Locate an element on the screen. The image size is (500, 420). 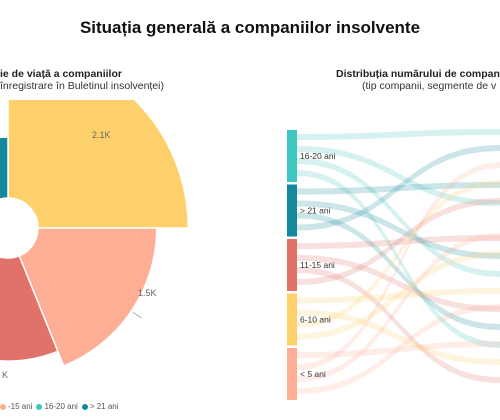
legend-item-0: -15 ani is located at coordinates (16, 406).